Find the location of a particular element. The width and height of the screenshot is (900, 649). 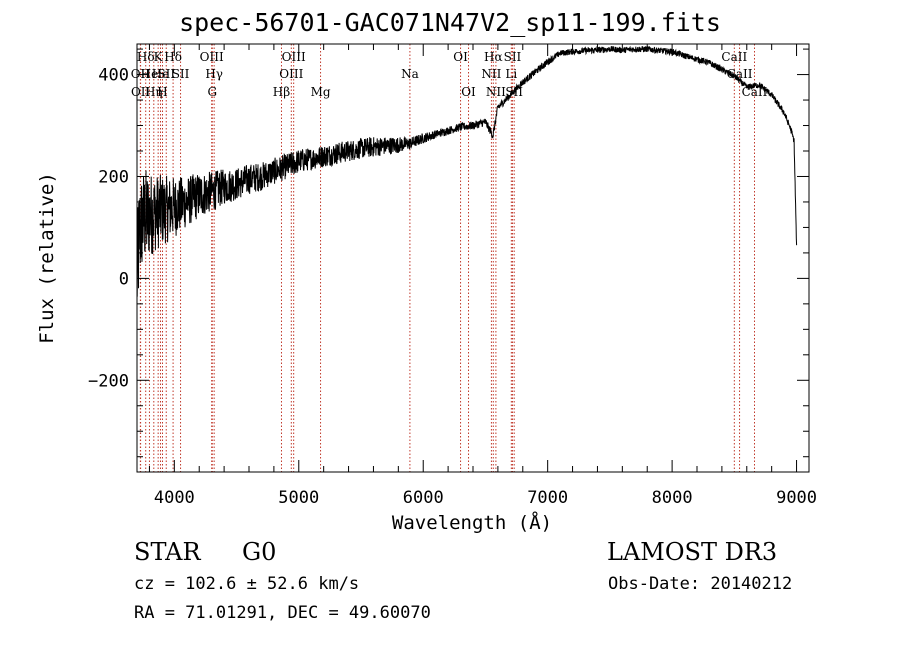

object-class: STAR is located at coordinates (167, 552).